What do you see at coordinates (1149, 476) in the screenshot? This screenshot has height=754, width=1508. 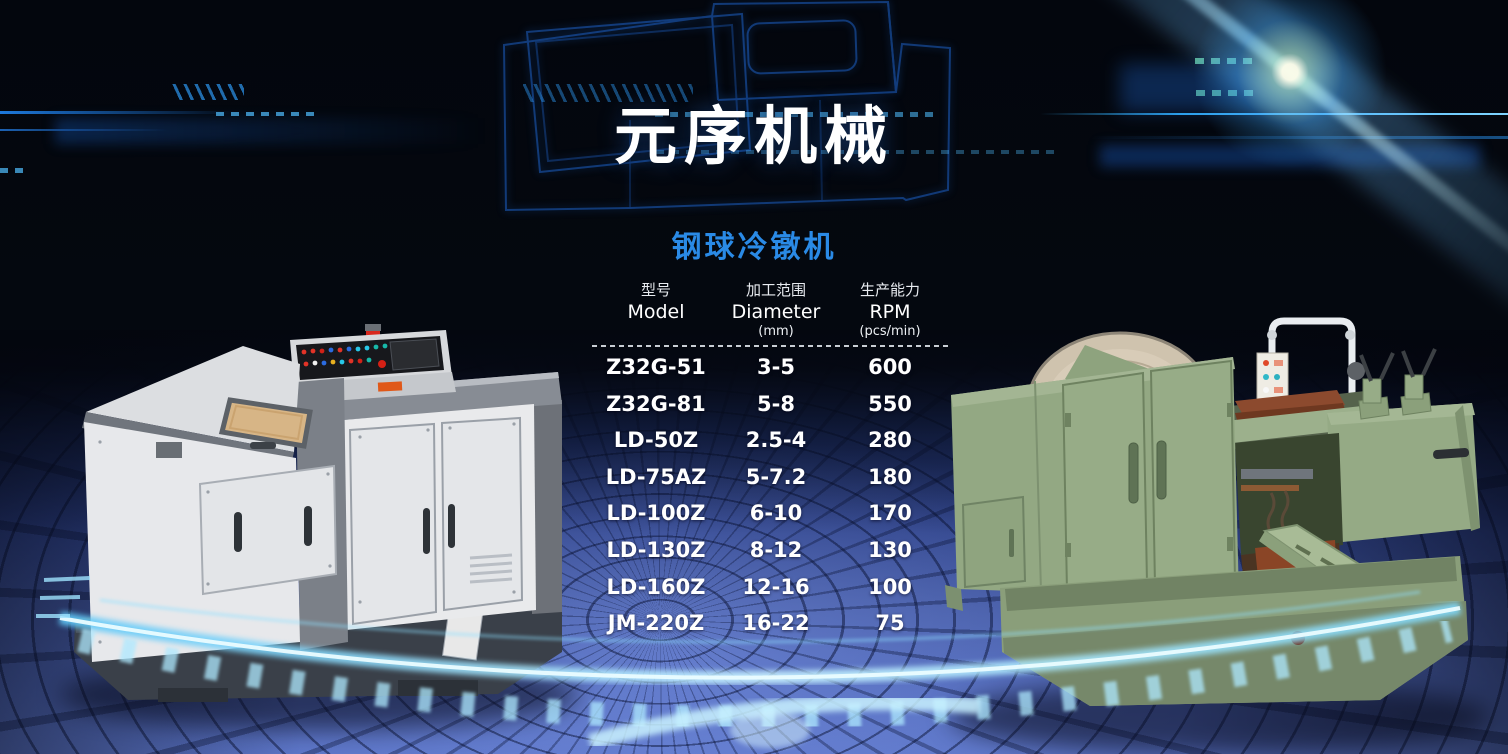 I see `front-doors` at bounding box center [1149, 476].